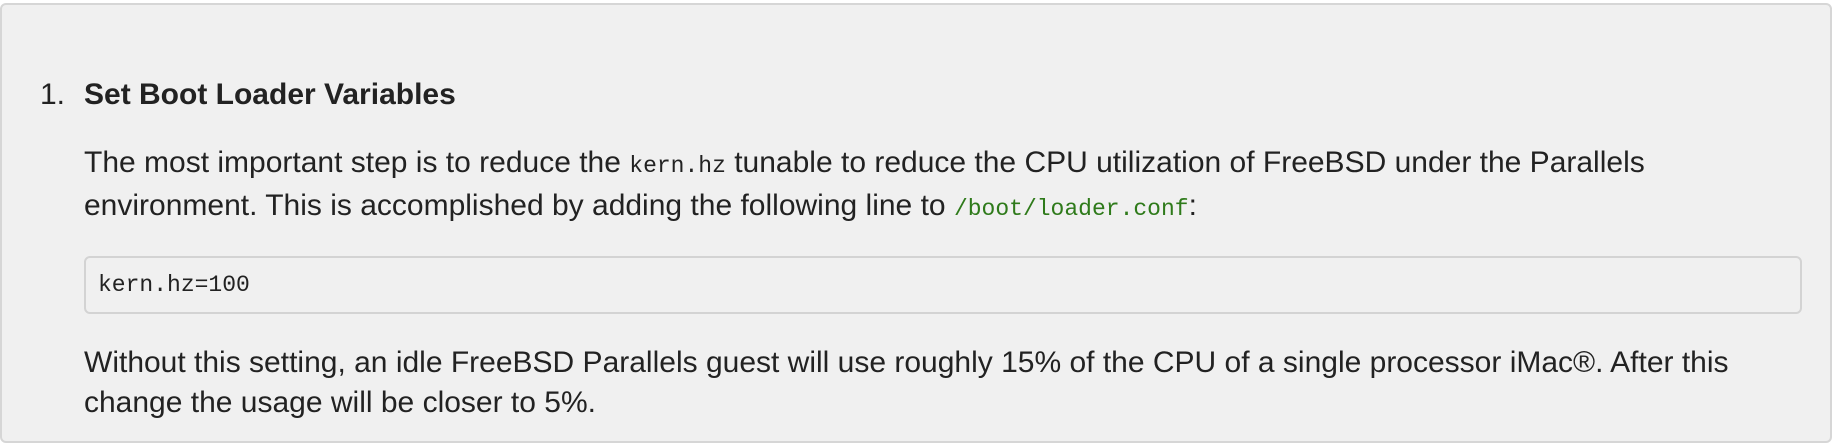 This screenshot has height=443, width=1836. I want to click on filename: /boot/loader.conf, so click(1071, 209).